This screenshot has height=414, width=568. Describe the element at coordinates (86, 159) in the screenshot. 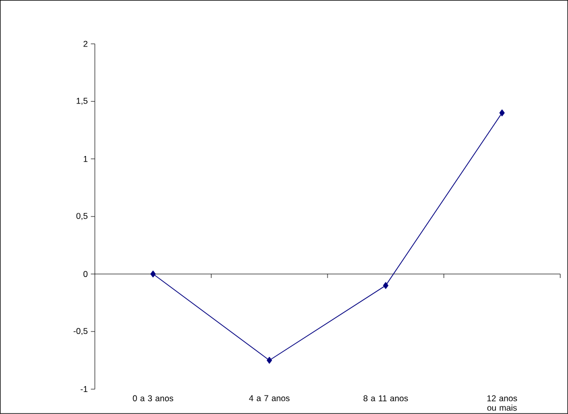

I see `y-tick-label: 1` at that location.